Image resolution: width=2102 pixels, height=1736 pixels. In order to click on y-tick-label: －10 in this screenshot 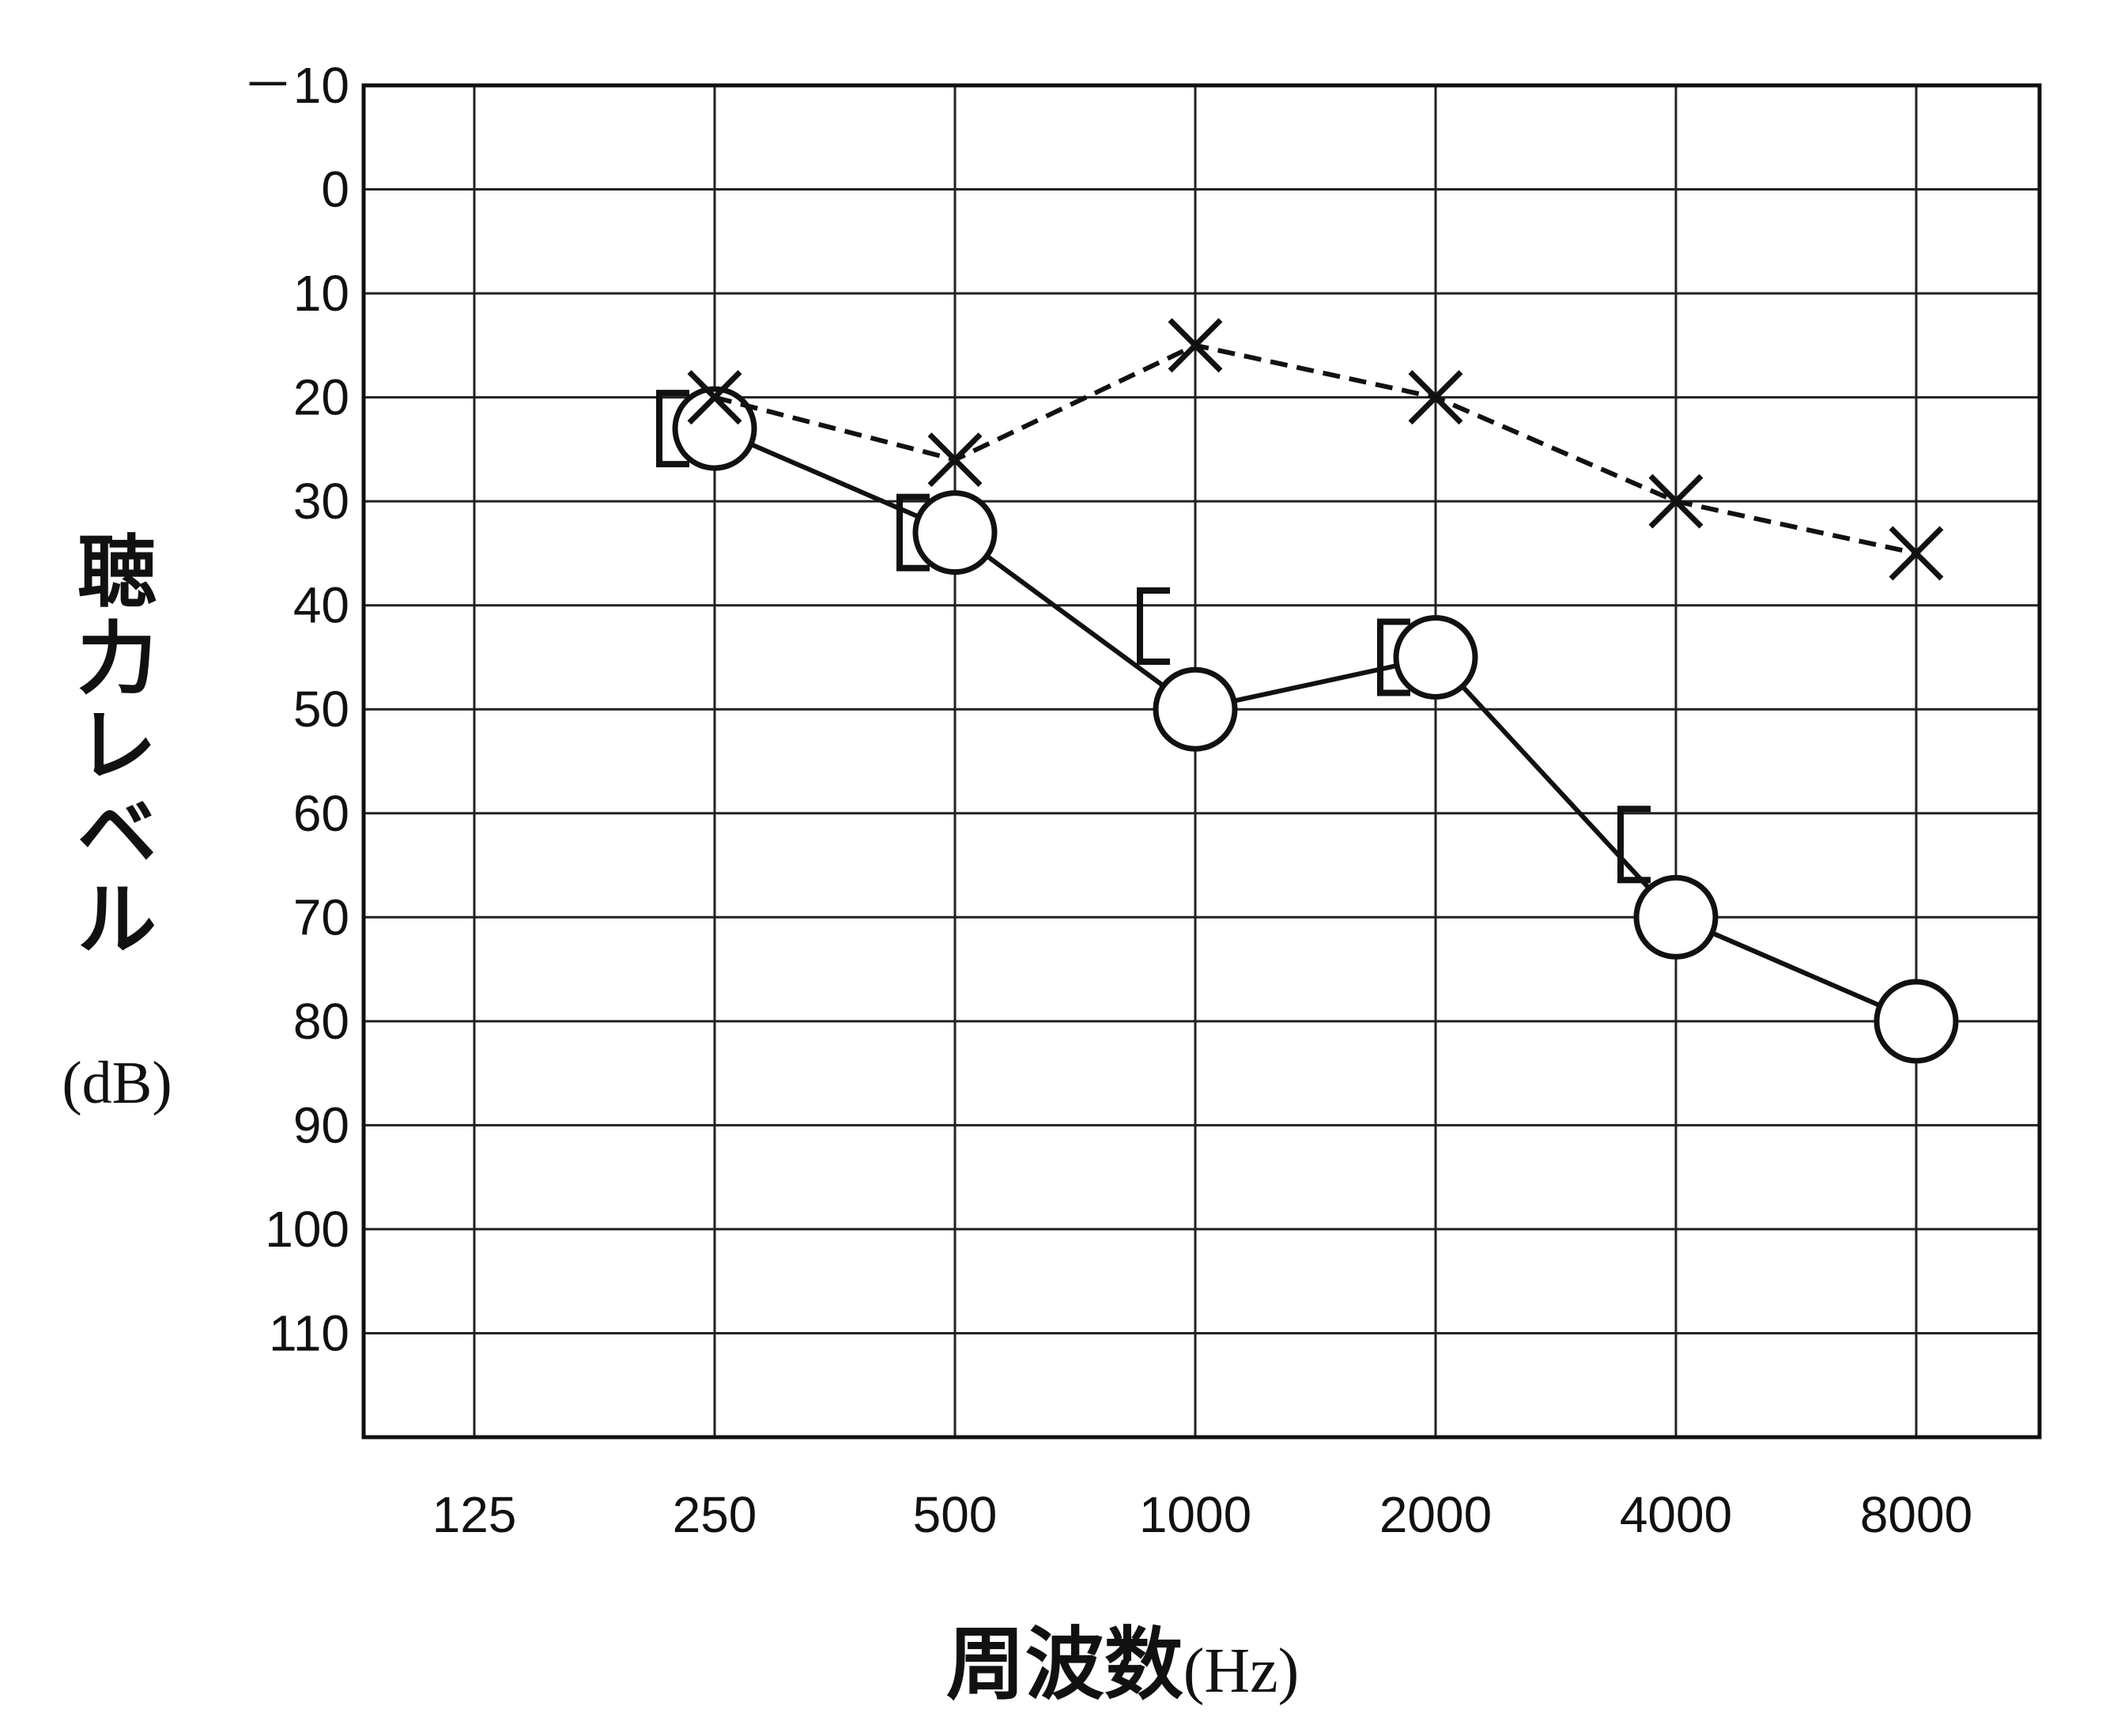, I will do `click(296, 85)`.